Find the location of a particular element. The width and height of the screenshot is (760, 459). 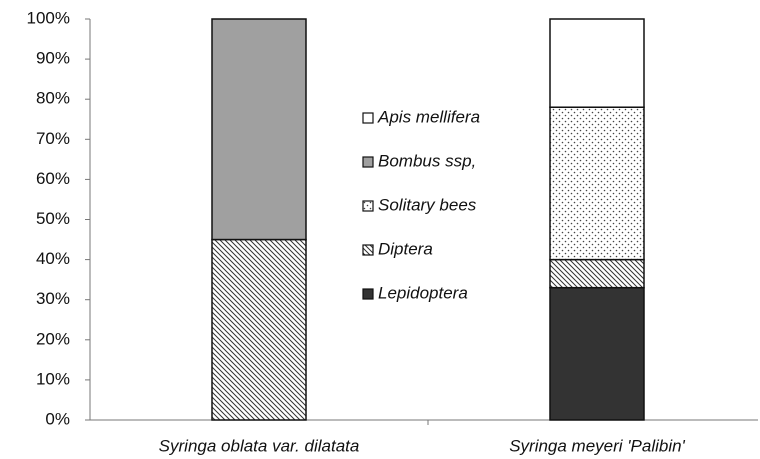

y-tick-label: 60% is located at coordinates (53, 178).